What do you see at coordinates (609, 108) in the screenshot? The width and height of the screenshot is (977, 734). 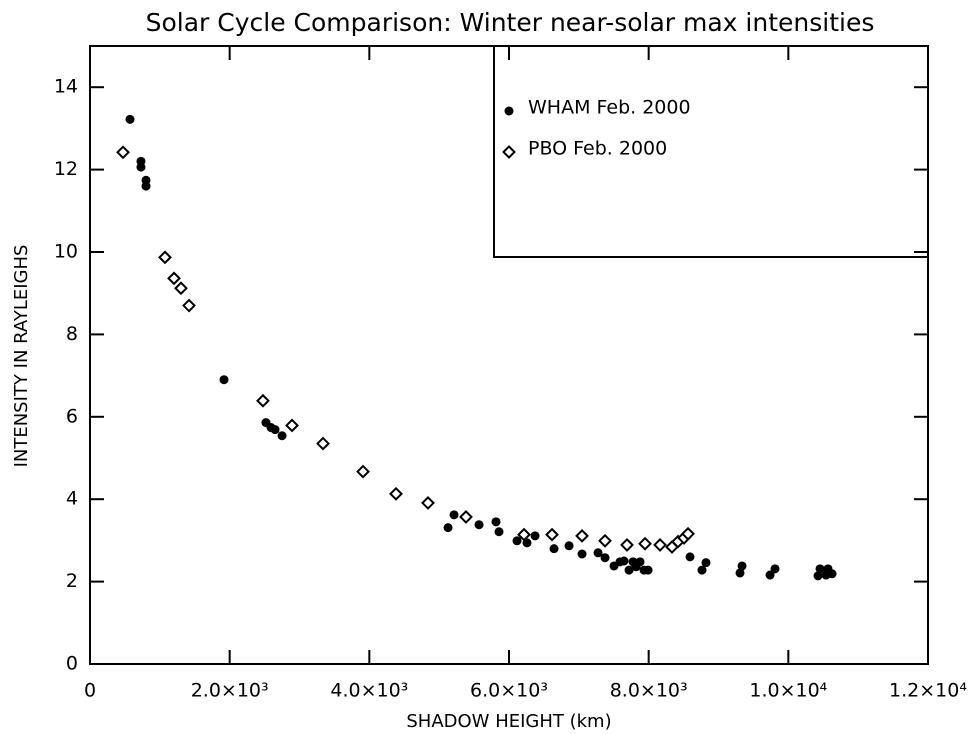 I see `legend-label: WHAM Feb. 2000` at bounding box center [609, 108].